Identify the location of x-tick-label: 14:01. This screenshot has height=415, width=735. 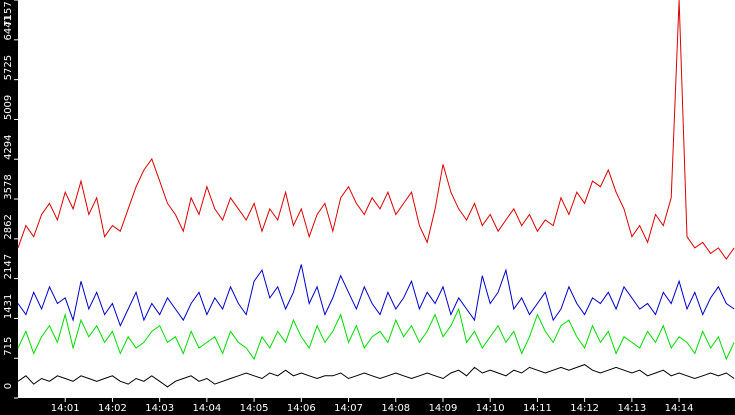
(65, 408).